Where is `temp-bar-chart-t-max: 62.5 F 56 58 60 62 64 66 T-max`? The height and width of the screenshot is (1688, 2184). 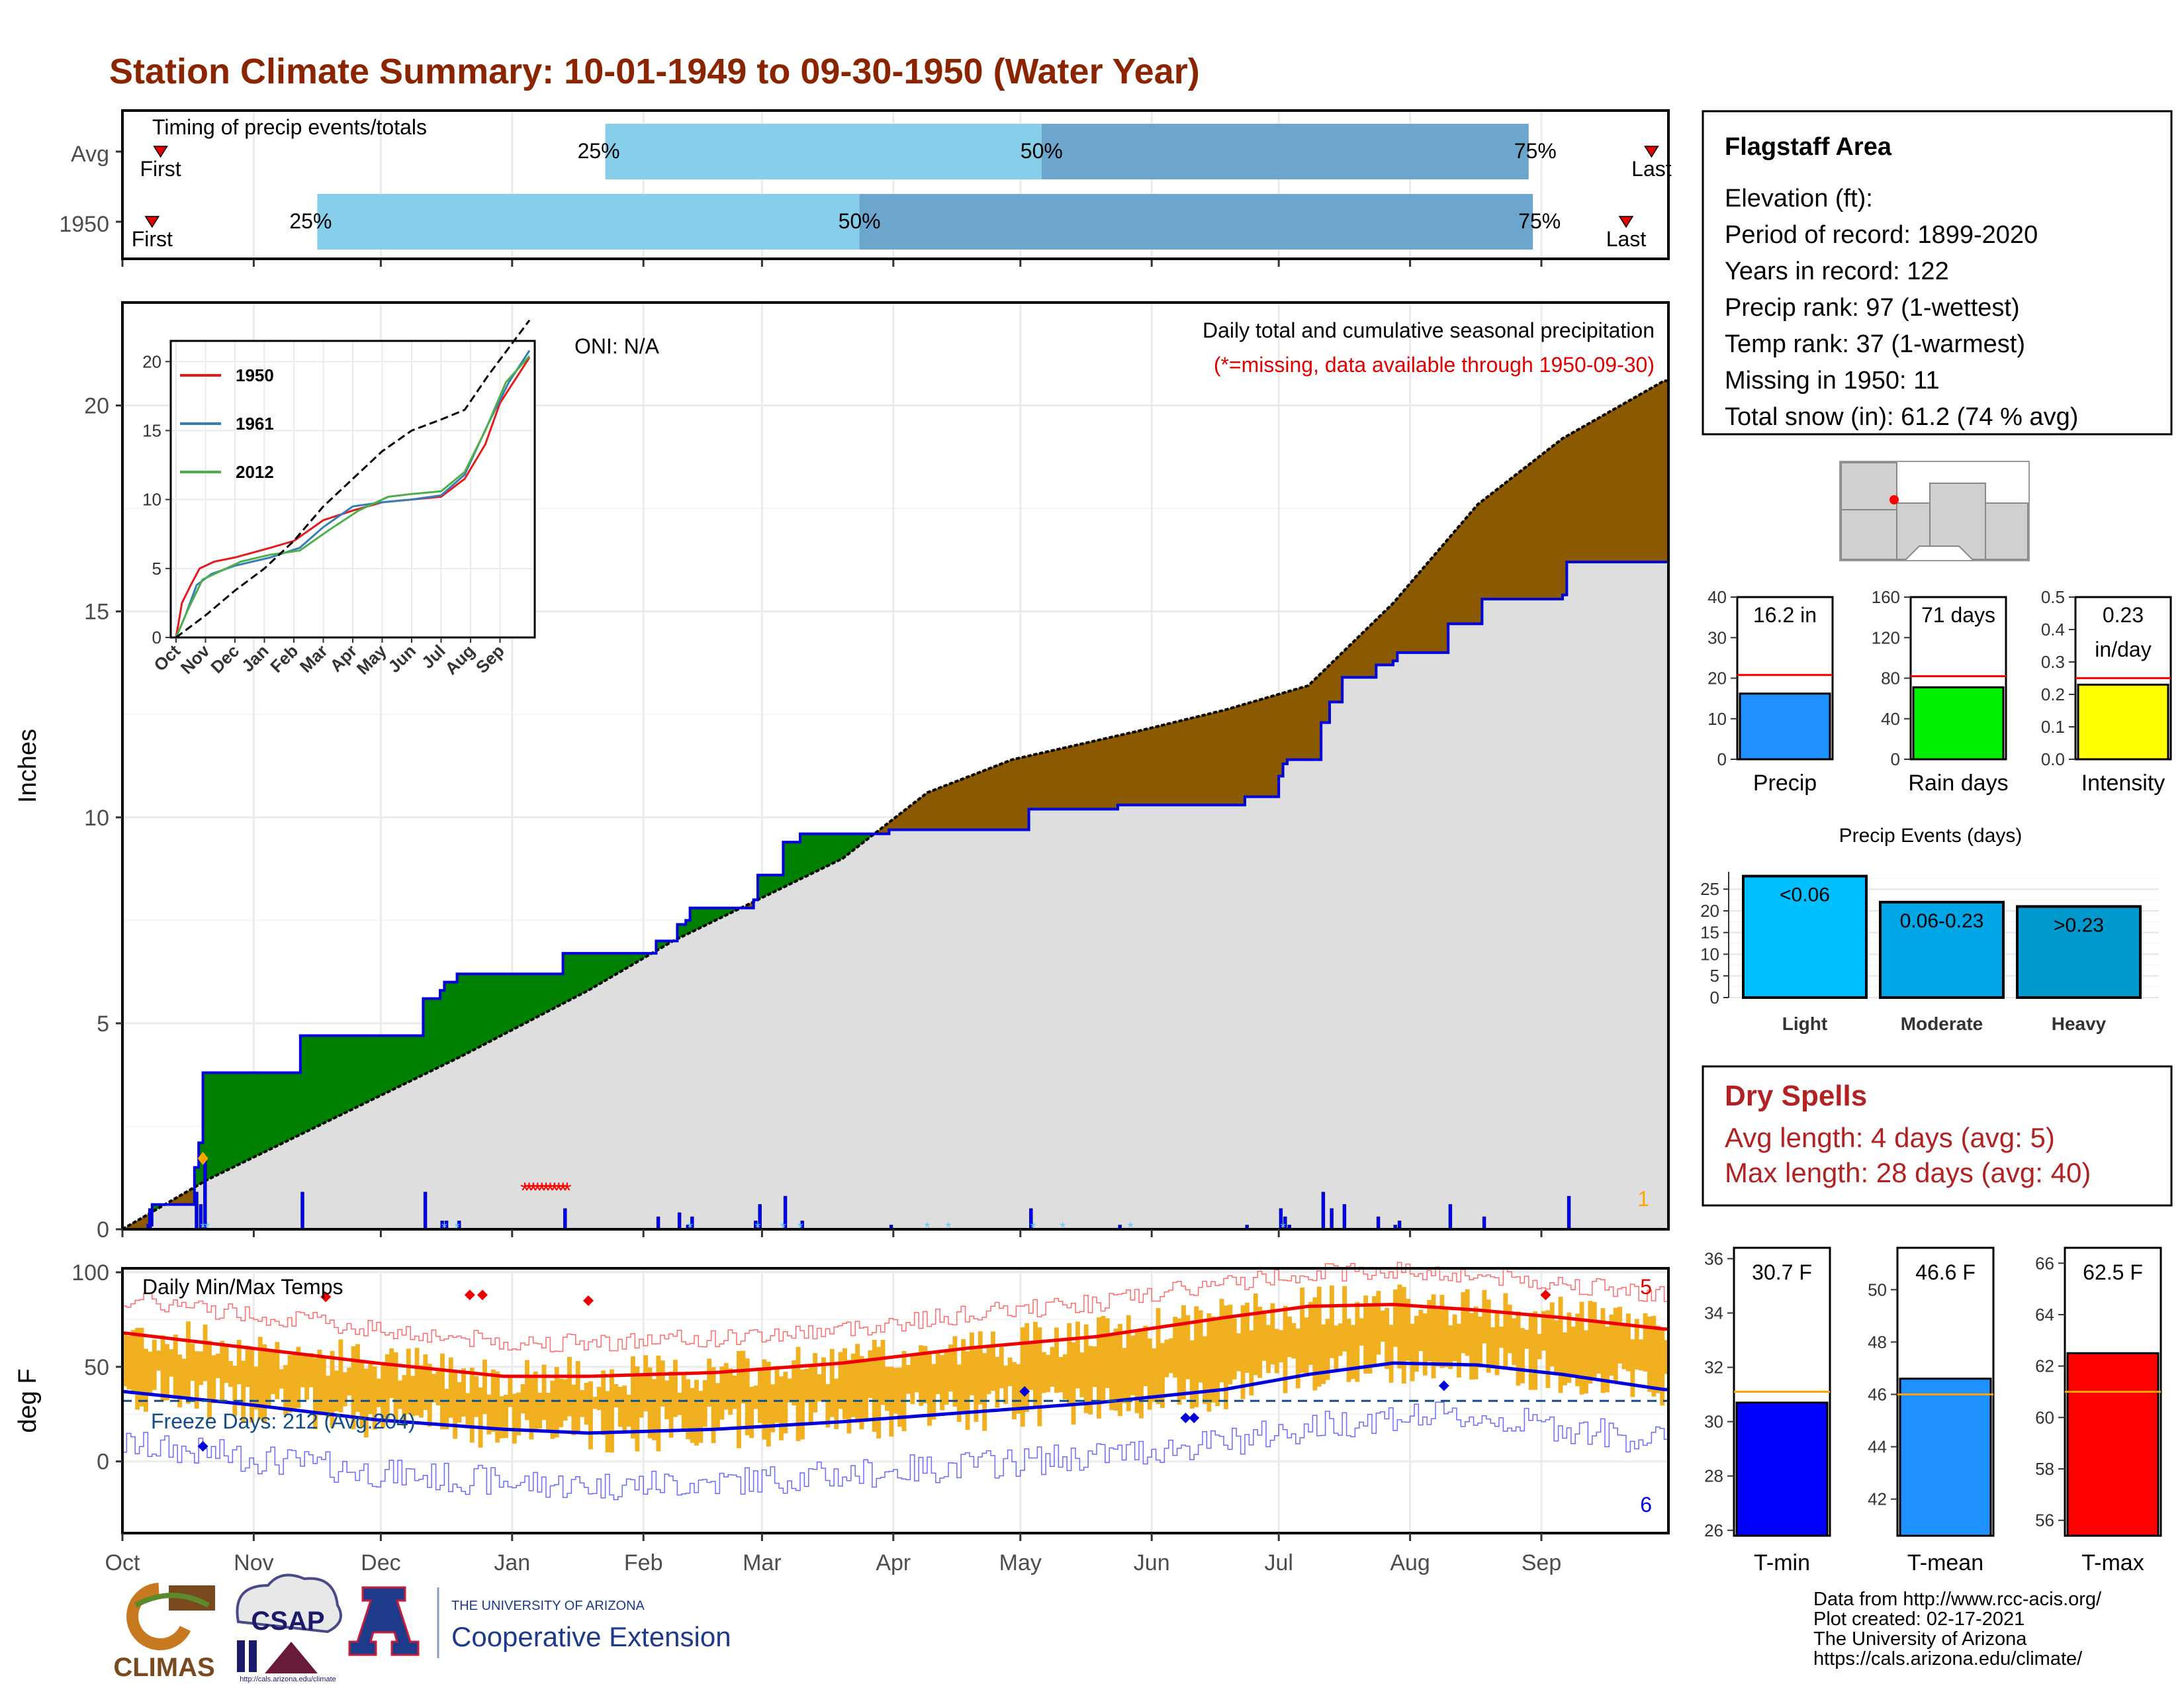
temp-bar-chart-t-max: 62.5 F 56 58 60 62 64 66 T-max is located at coordinates (2098, 1410).